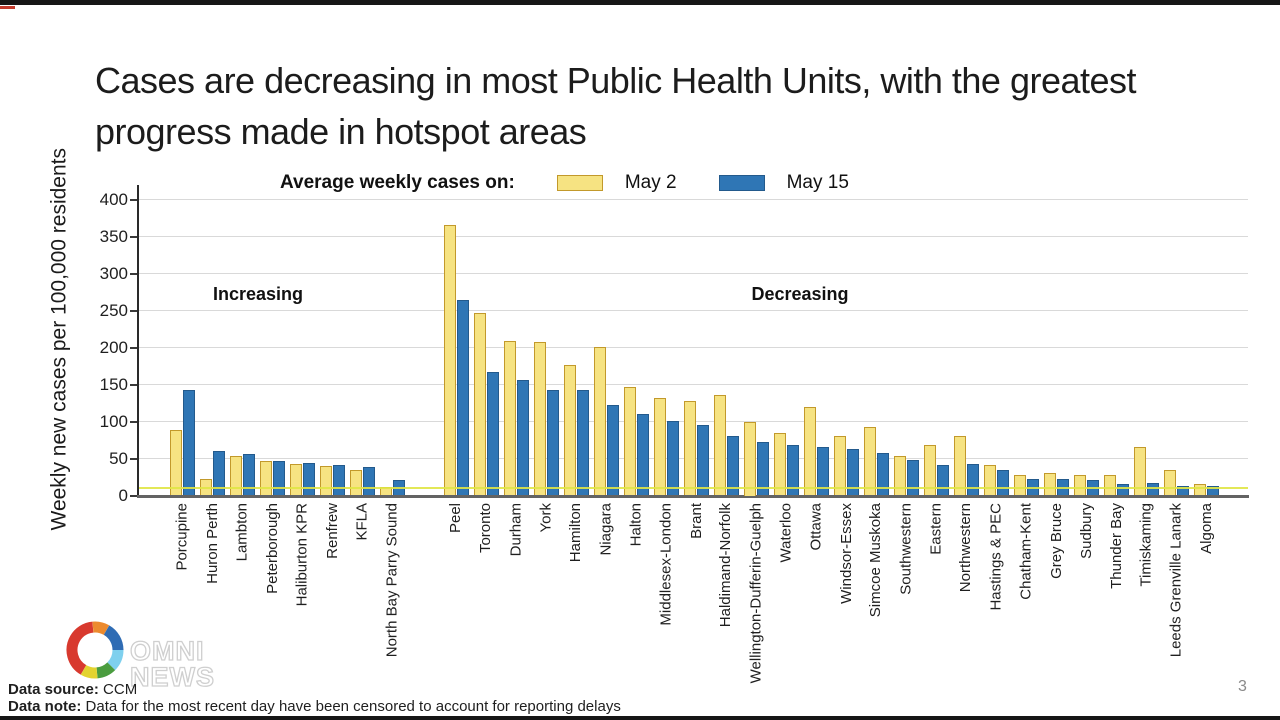  I want to click on bar-may15-windsor-essex, so click(853, 472).